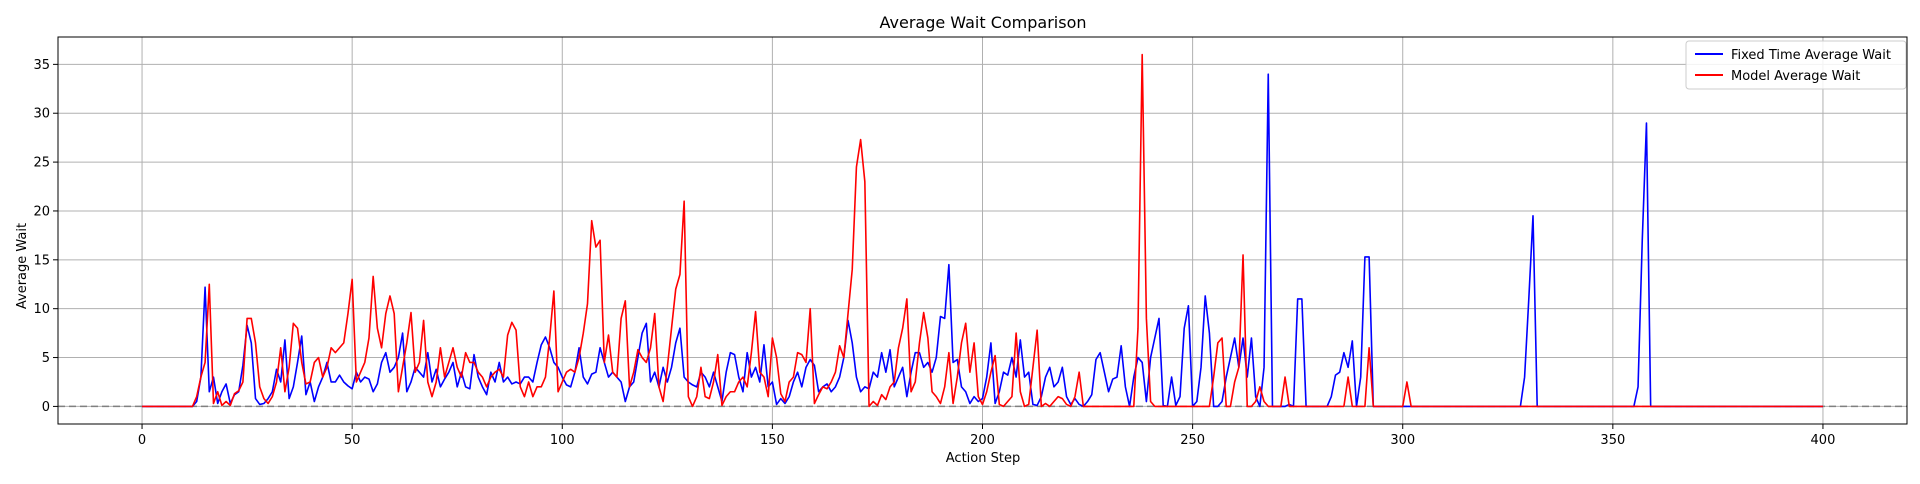 This screenshot has height=484, width=1920. I want to click on x-tick-label: 0, so click(142, 440).